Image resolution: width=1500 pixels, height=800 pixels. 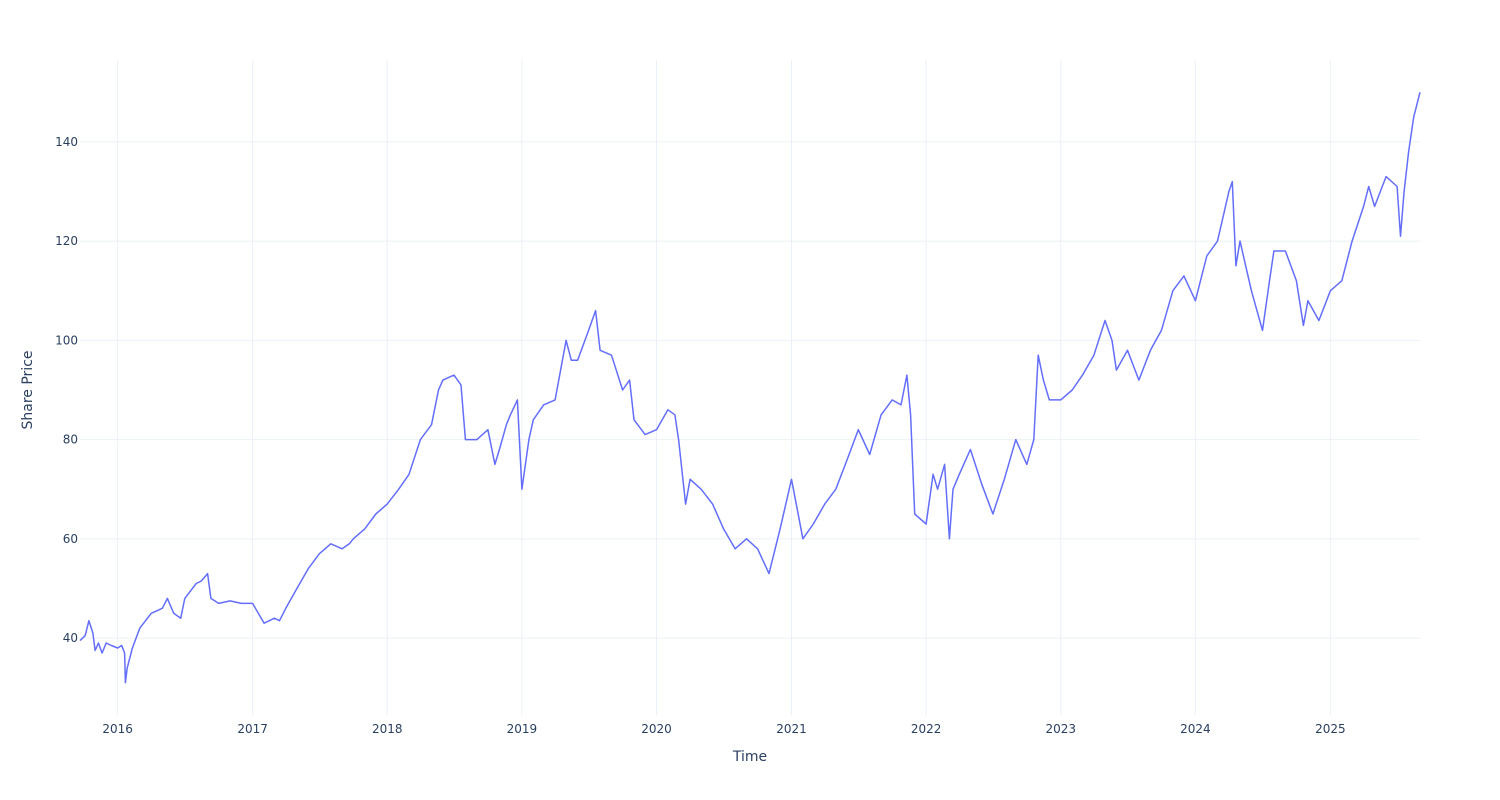 What do you see at coordinates (387, 729) in the screenshot?
I see `x-tick-label-2018: 2018` at bounding box center [387, 729].